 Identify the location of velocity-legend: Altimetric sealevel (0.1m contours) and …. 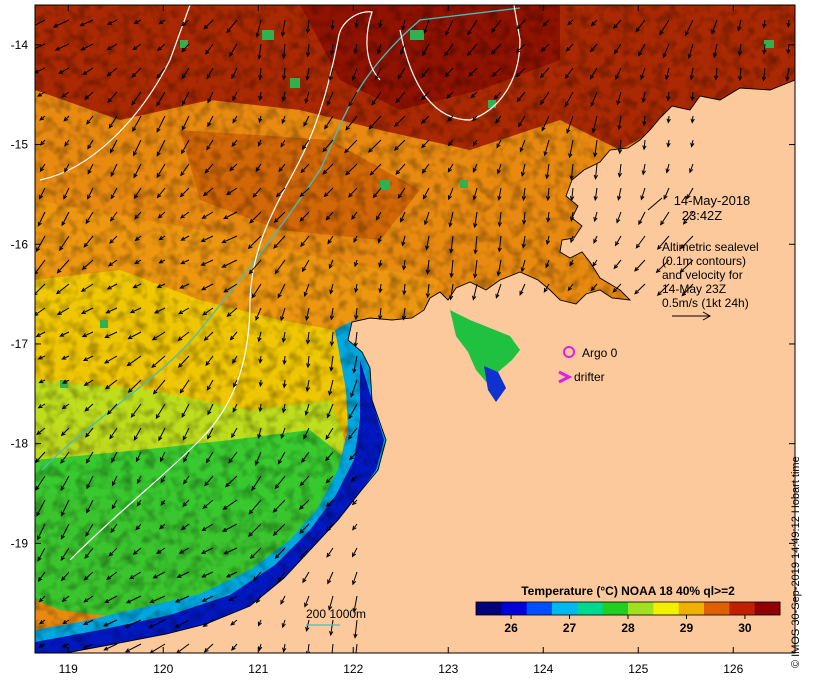
(710, 280).